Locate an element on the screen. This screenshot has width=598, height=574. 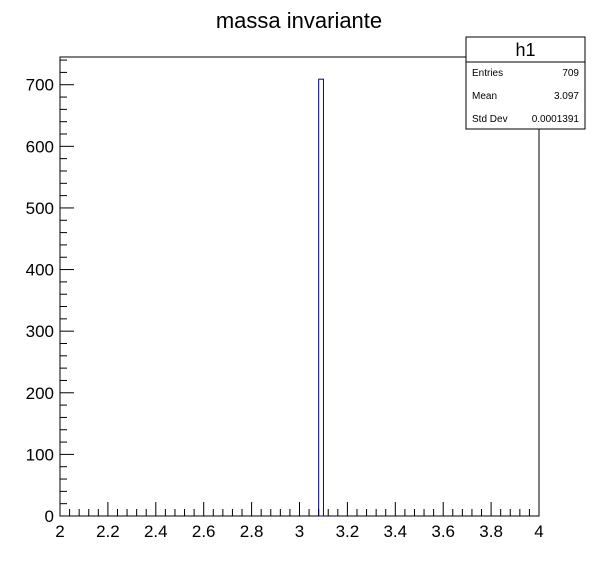
x-tick-label: 2 is located at coordinates (59, 531).